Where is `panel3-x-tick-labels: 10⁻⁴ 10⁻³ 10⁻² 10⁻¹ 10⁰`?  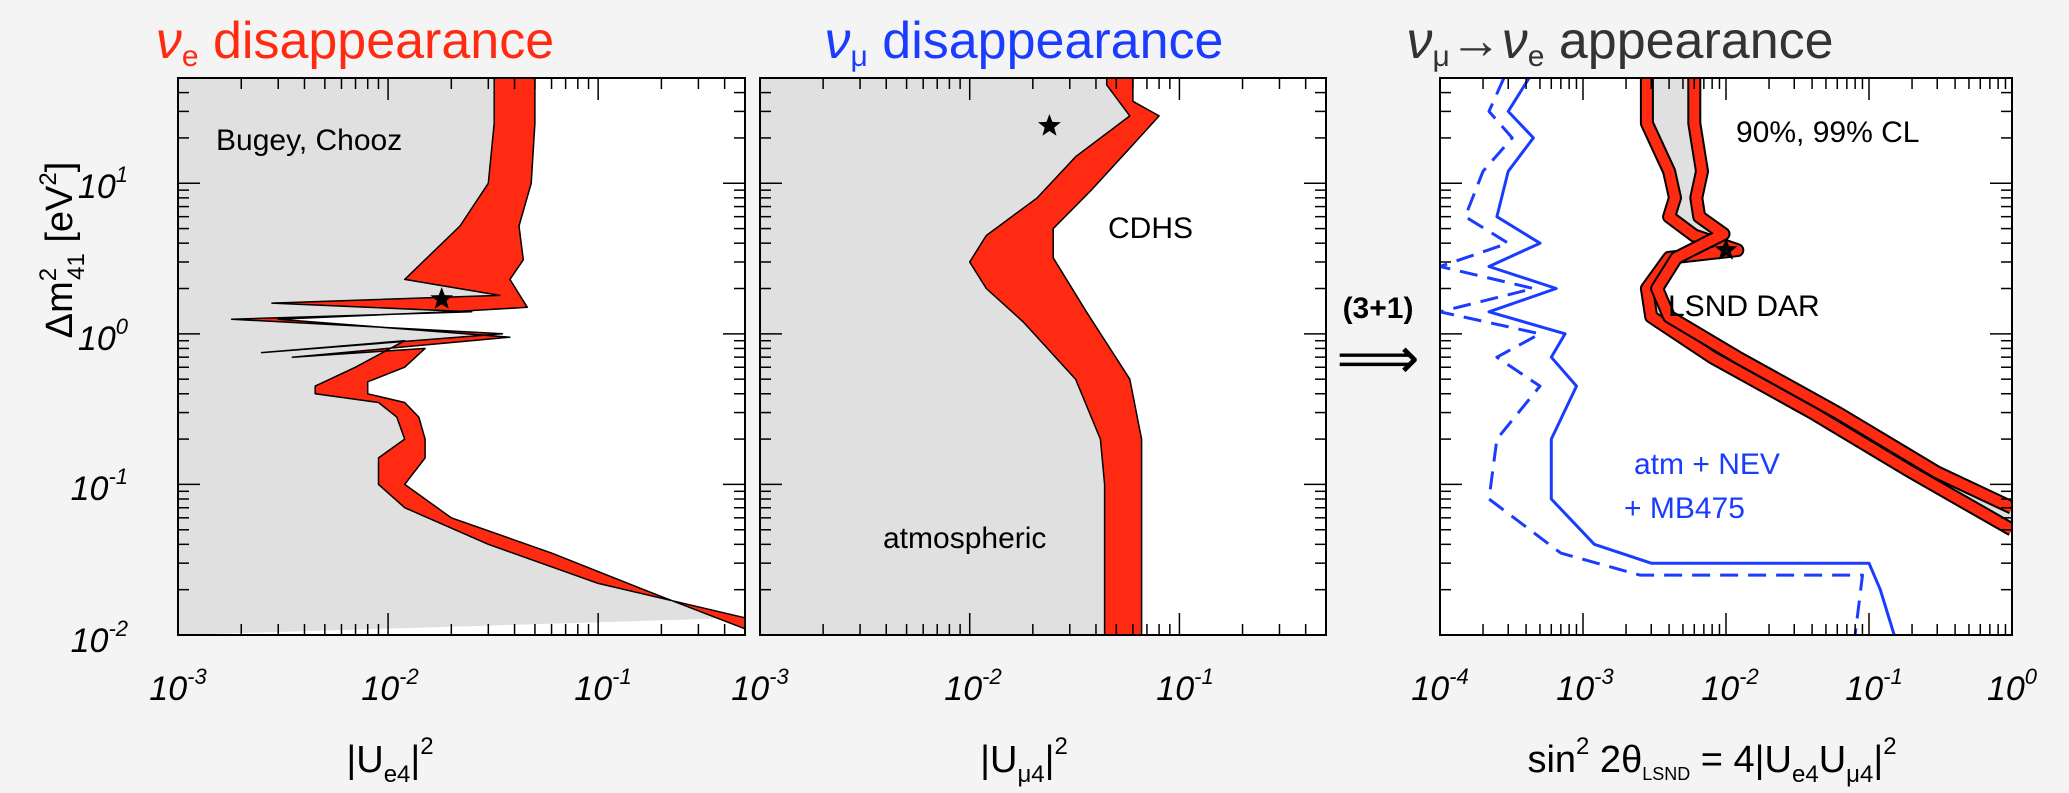 panel3-x-tick-labels: 10⁻⁴ 10⁻³ 10⁻² 10⁻¹ 10⁰ is located at coordinates (1724, 686).